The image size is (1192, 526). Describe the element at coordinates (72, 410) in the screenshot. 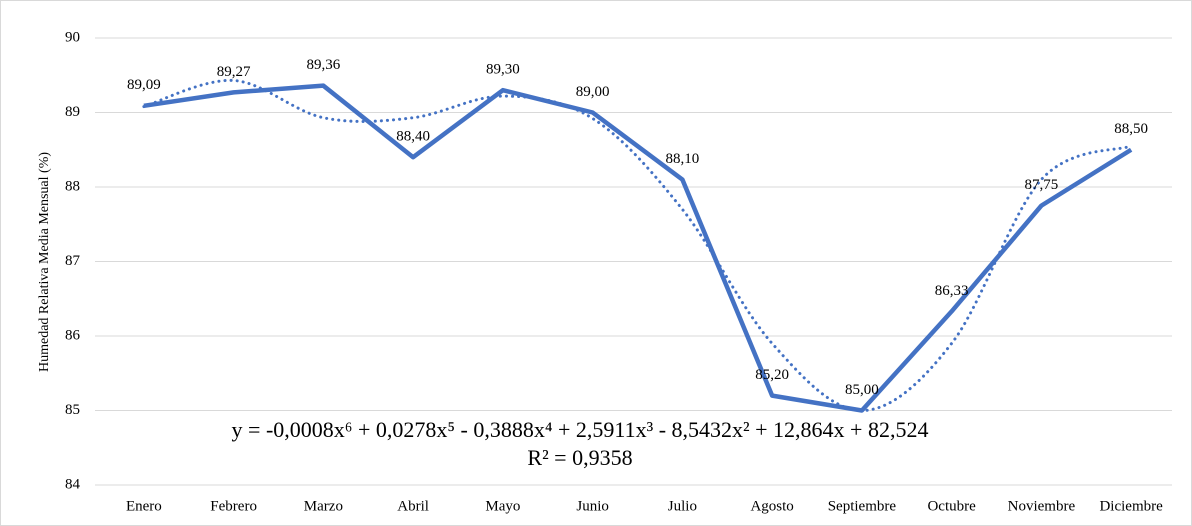

I see `y-tick-label: 85` at that location.